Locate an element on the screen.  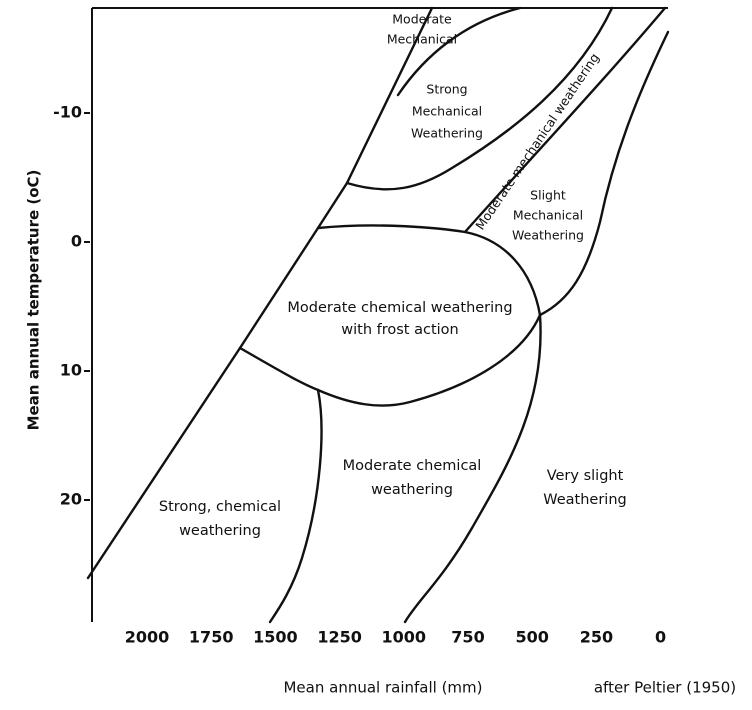
region-text: Moderate chemical weathering is located at coordinates (399, 308).